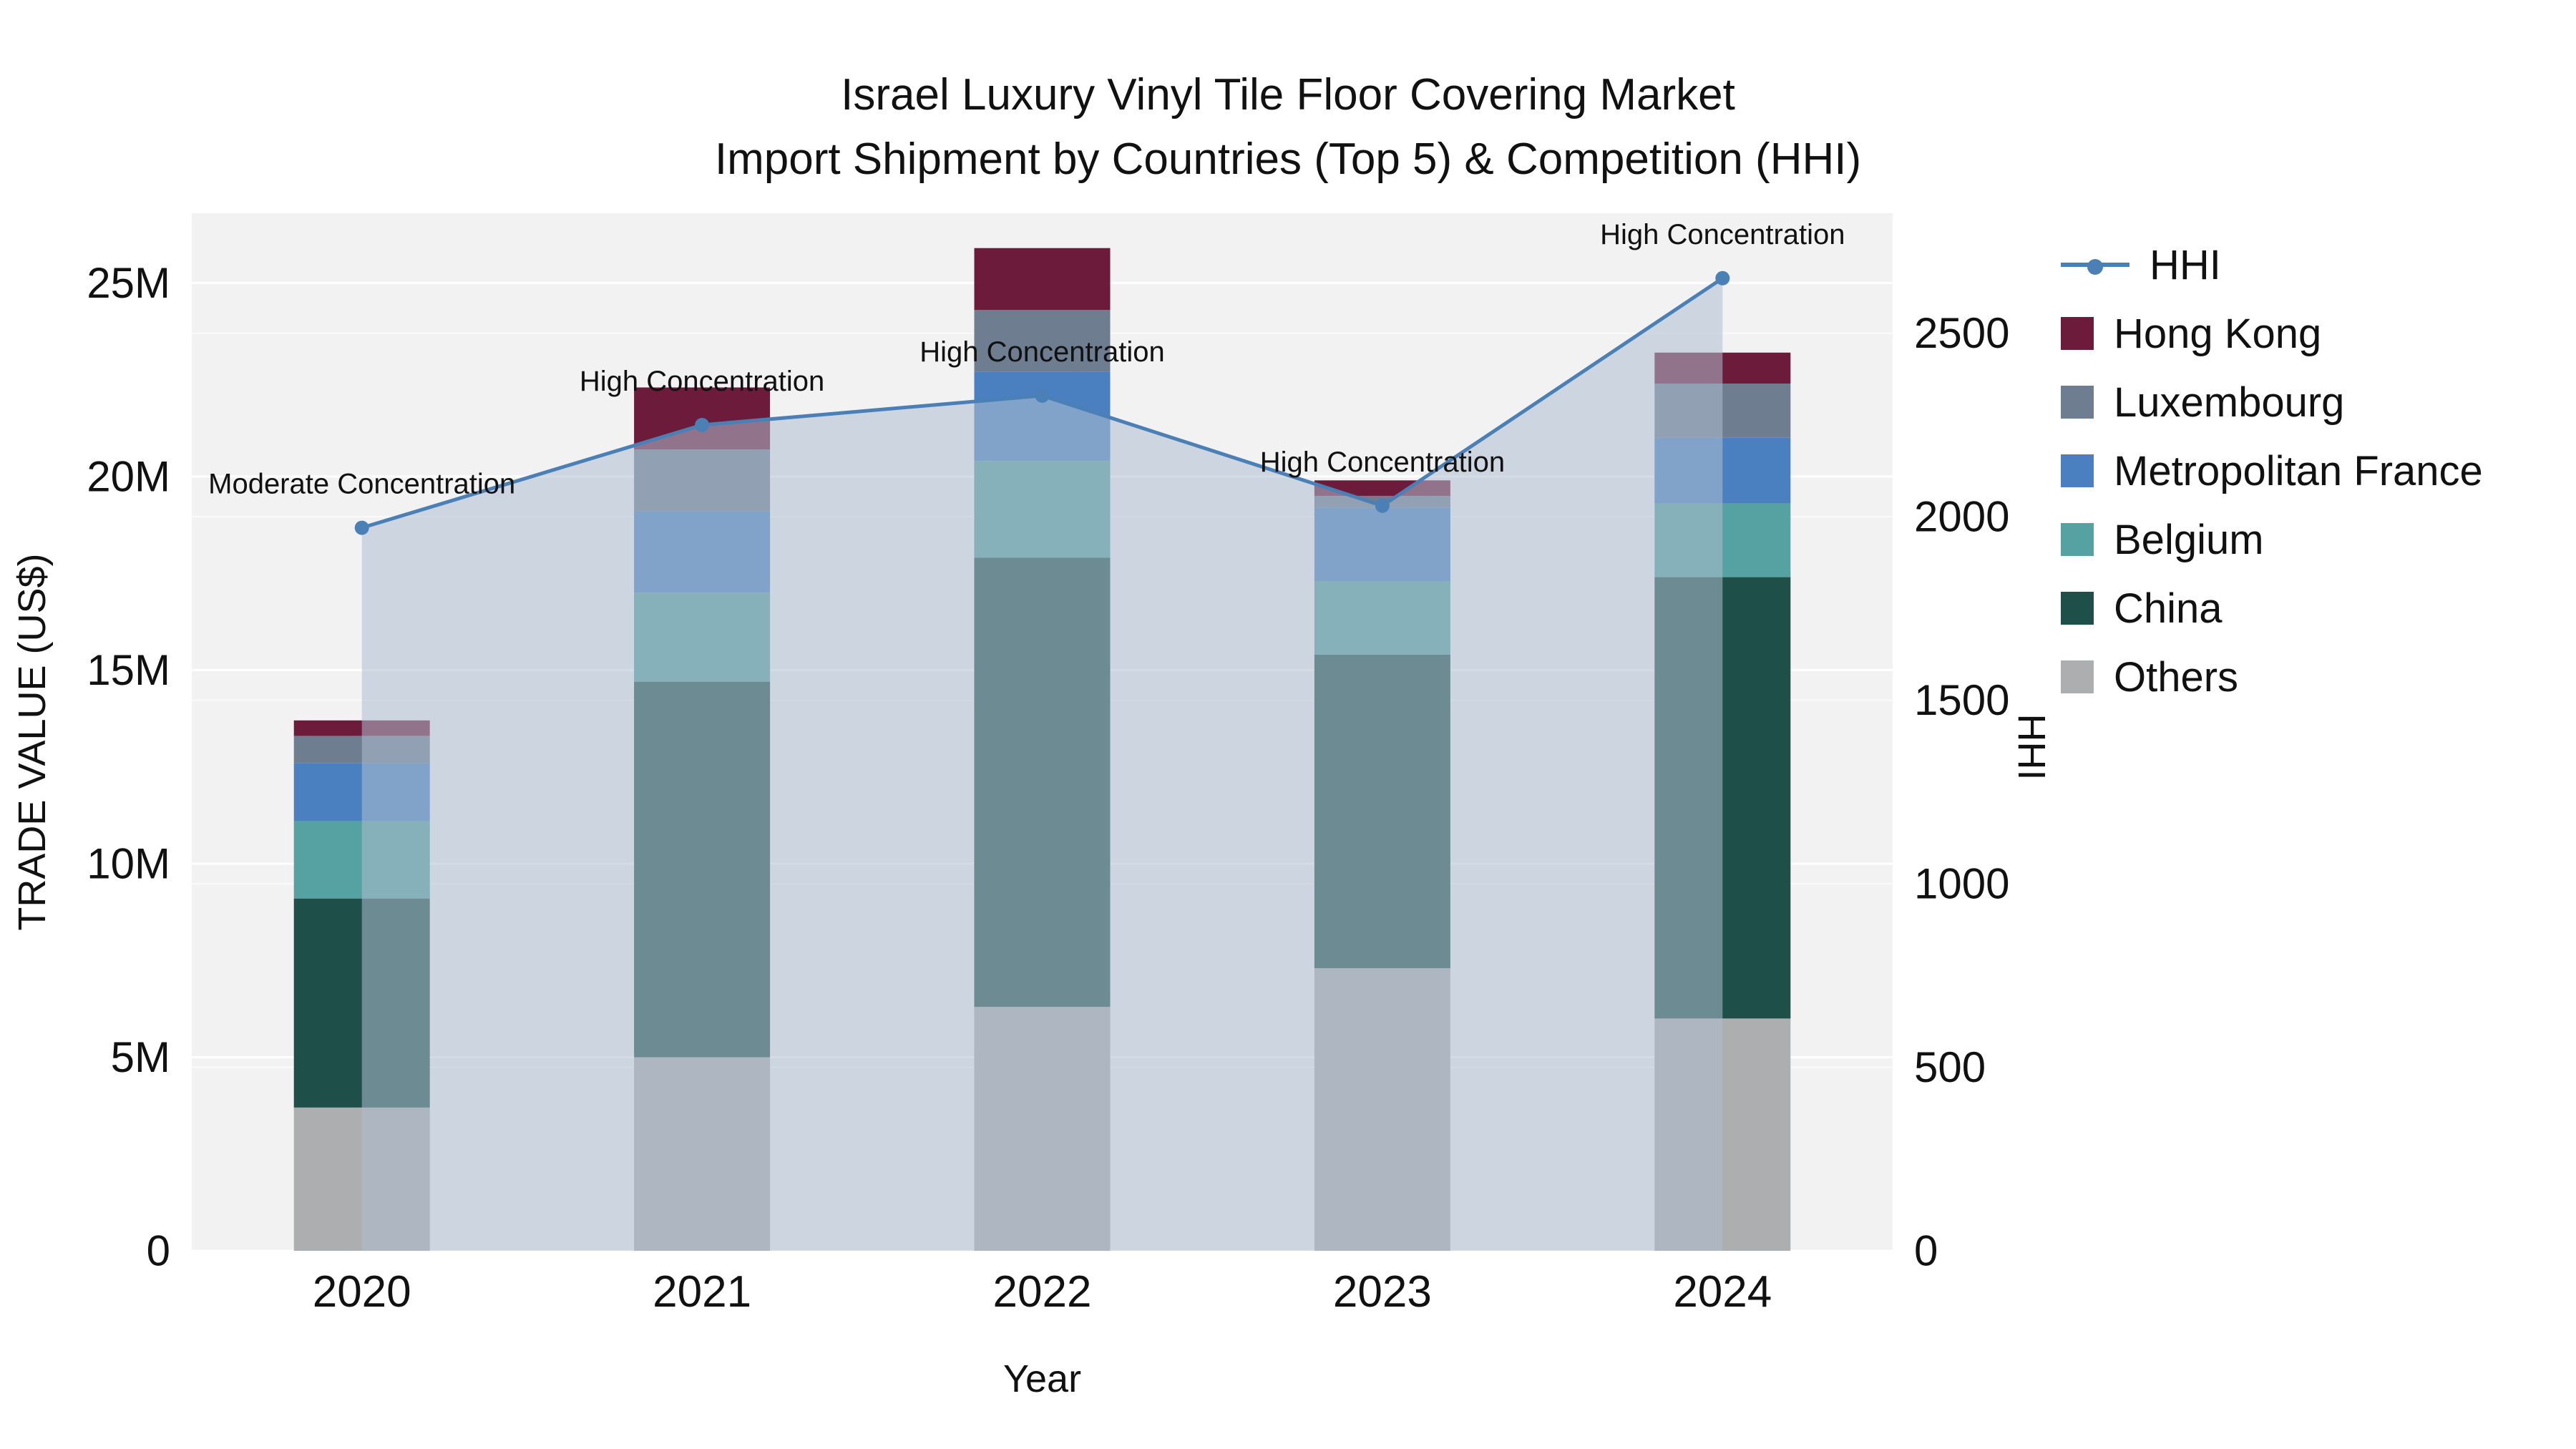 The width and height of the screenshot is (2576, 1449). What do you see at coordinates (158, 1251) in the screenshot?
I see `y-left-tick: 0` at bounding box center [158, 1251].